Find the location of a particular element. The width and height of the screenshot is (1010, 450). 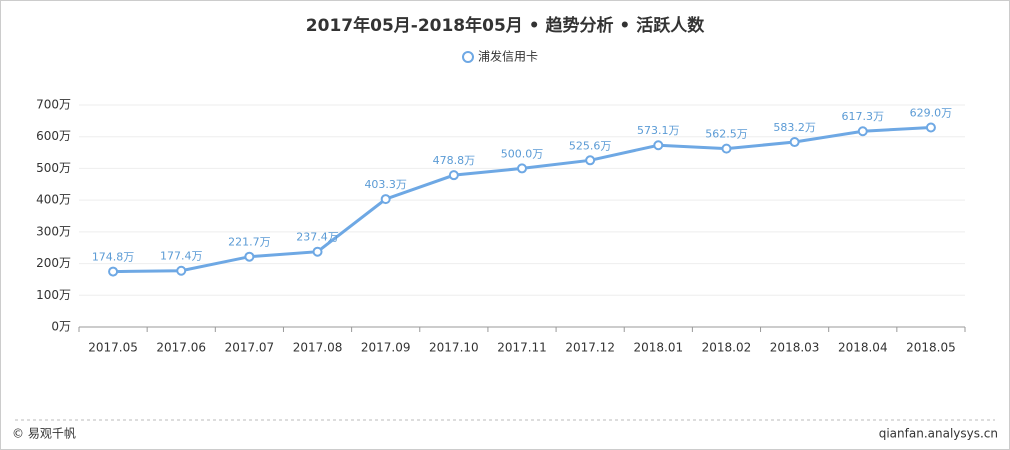

value-label: 237.4万 is located at coordinates (317, 237).